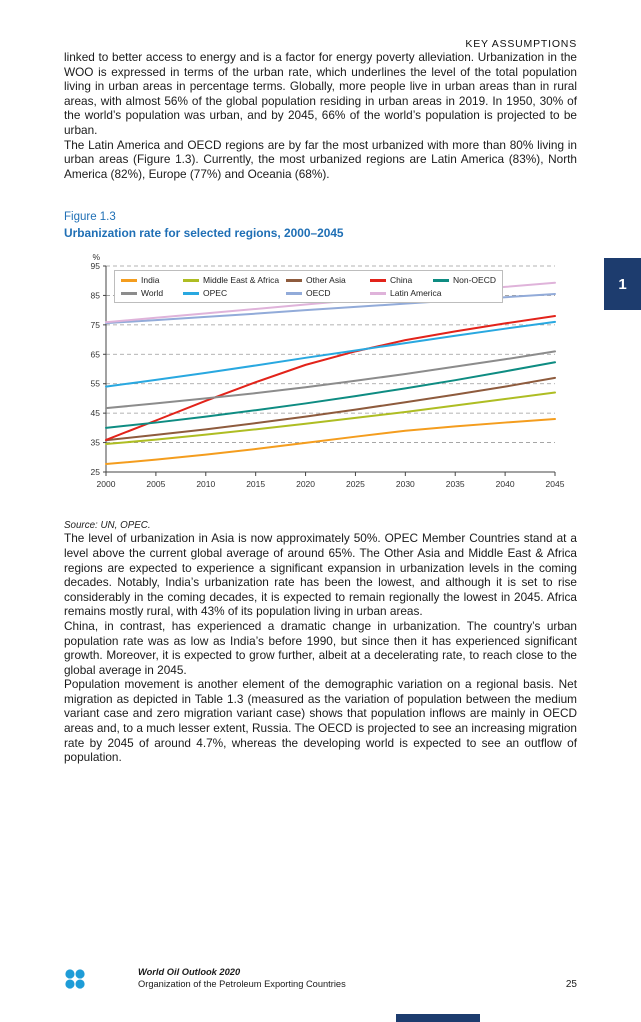 The image size is (641, 1022). What do you see at coordinates (505, 484) in the screenshot?
I see `svg-text: 2040` at bounding box center [505, 484].